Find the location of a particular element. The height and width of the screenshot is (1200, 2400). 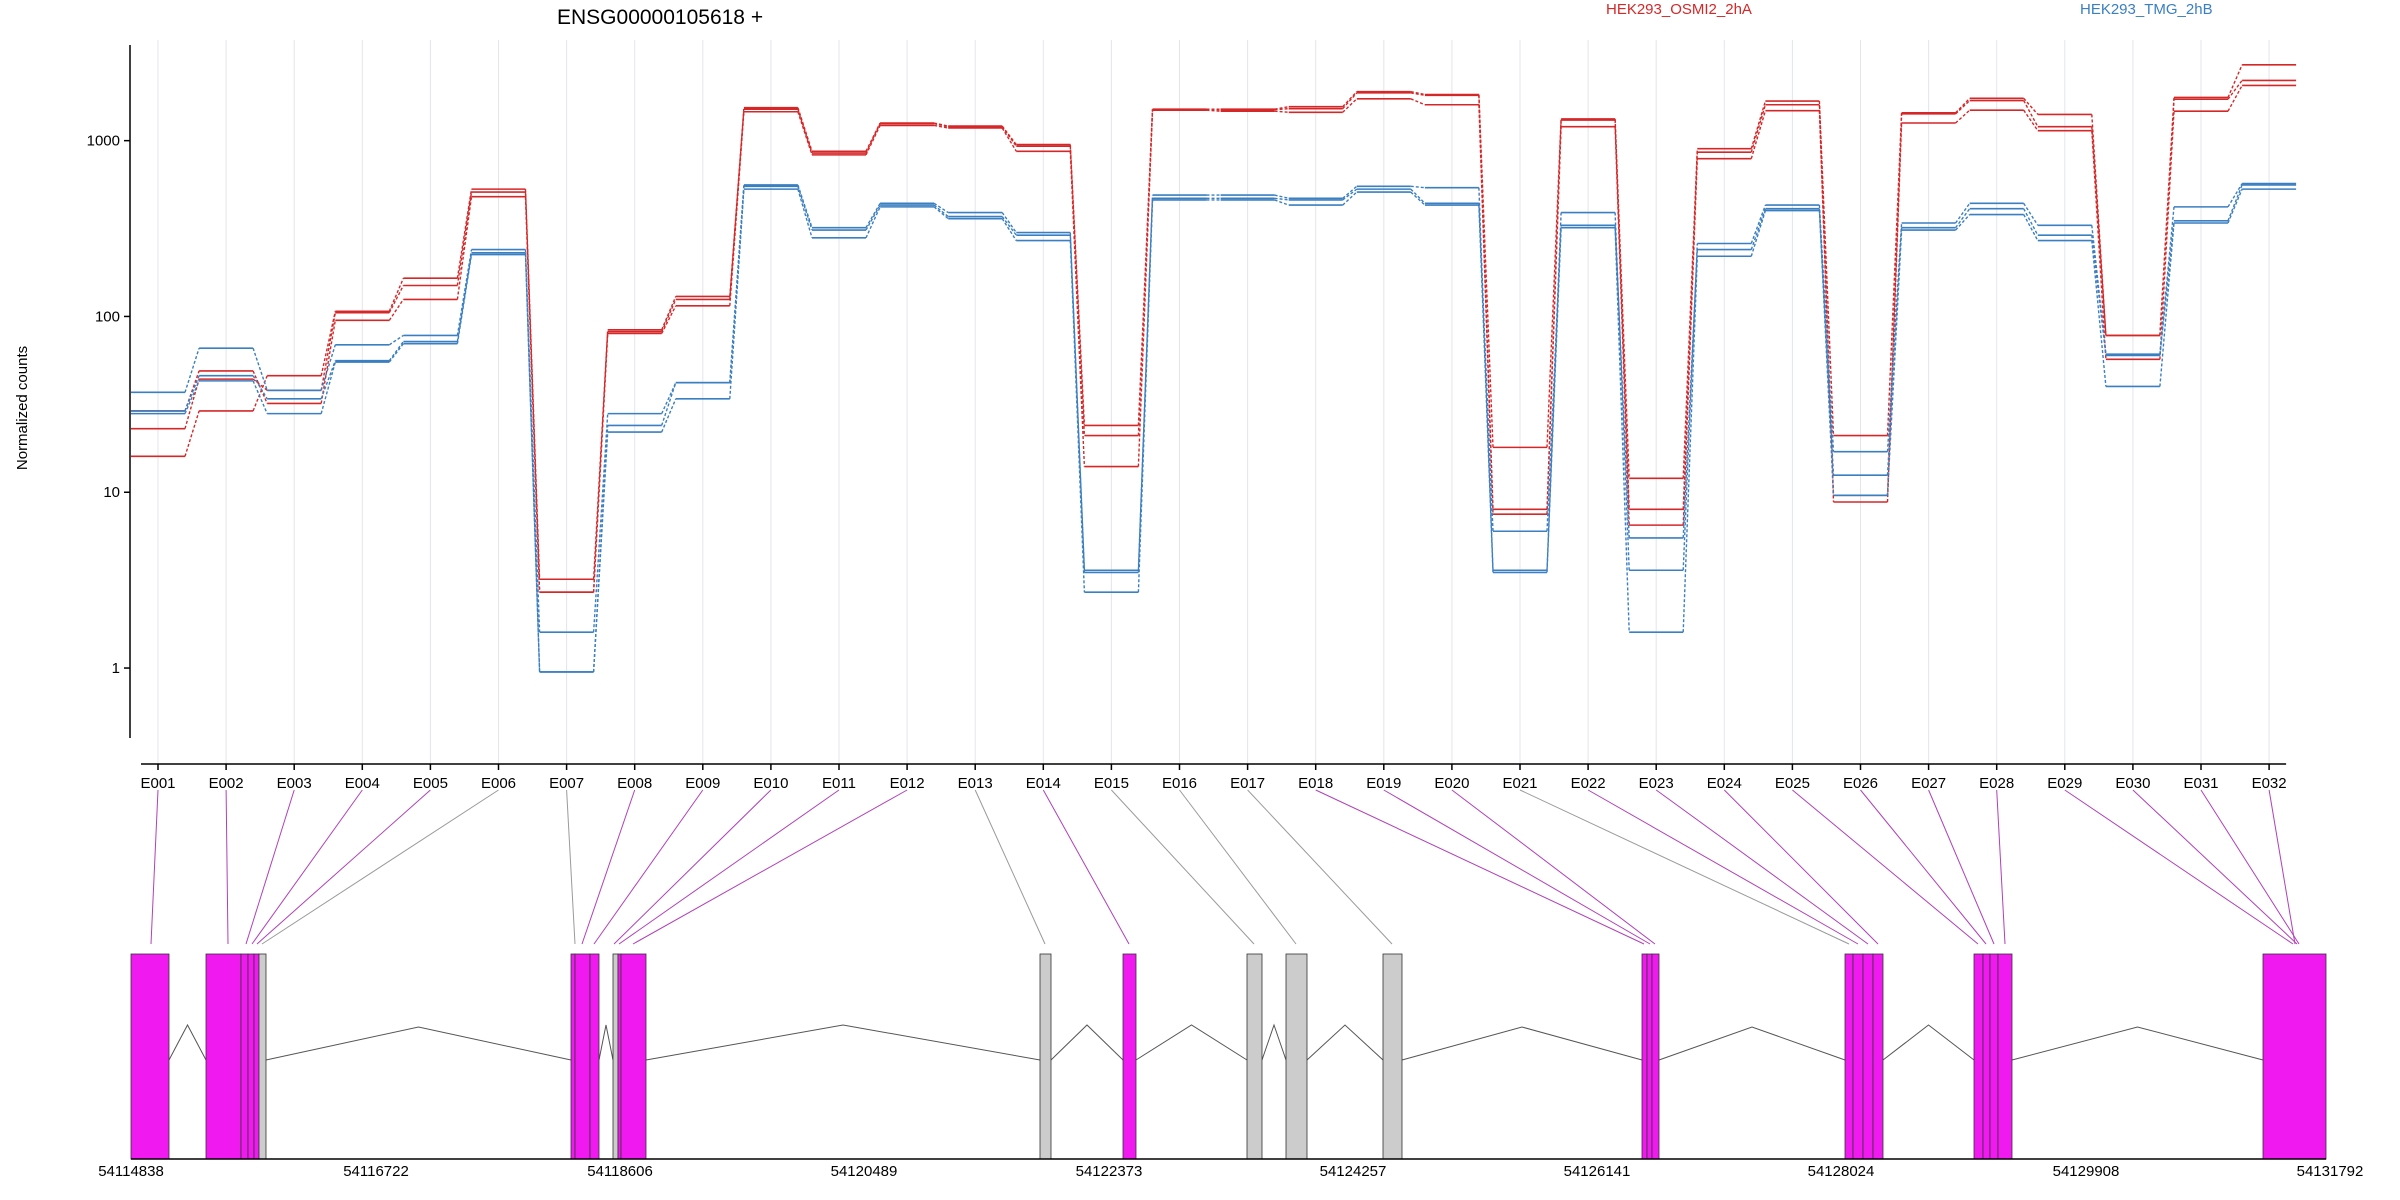

x-tick-label: E021 is located at coordinates (1519, 783).